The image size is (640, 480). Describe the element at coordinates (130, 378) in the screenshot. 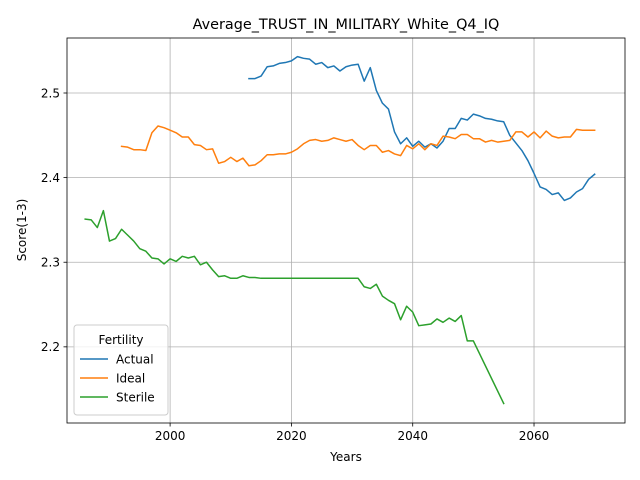

I see `legend-label-ideal: Ideal` at that location.